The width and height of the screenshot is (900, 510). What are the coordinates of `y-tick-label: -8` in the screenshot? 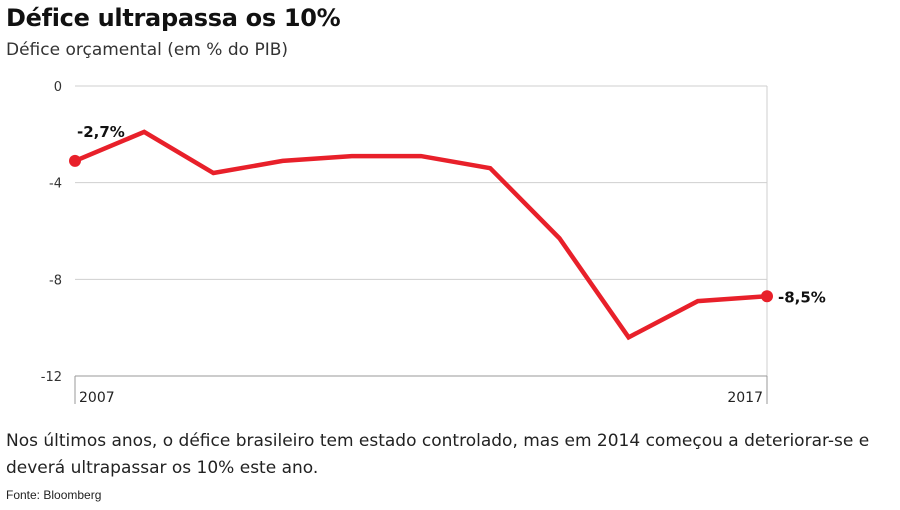 It's located at (55, 280).